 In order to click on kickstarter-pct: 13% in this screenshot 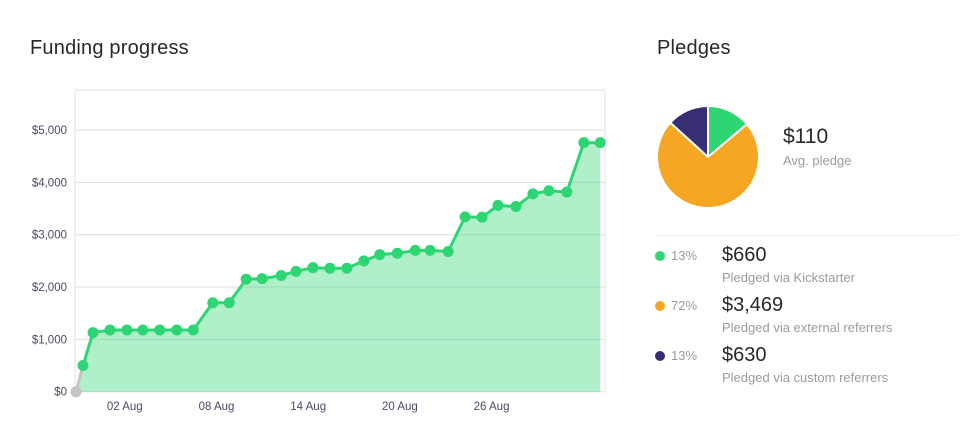, I will do `click(684, 255)`.